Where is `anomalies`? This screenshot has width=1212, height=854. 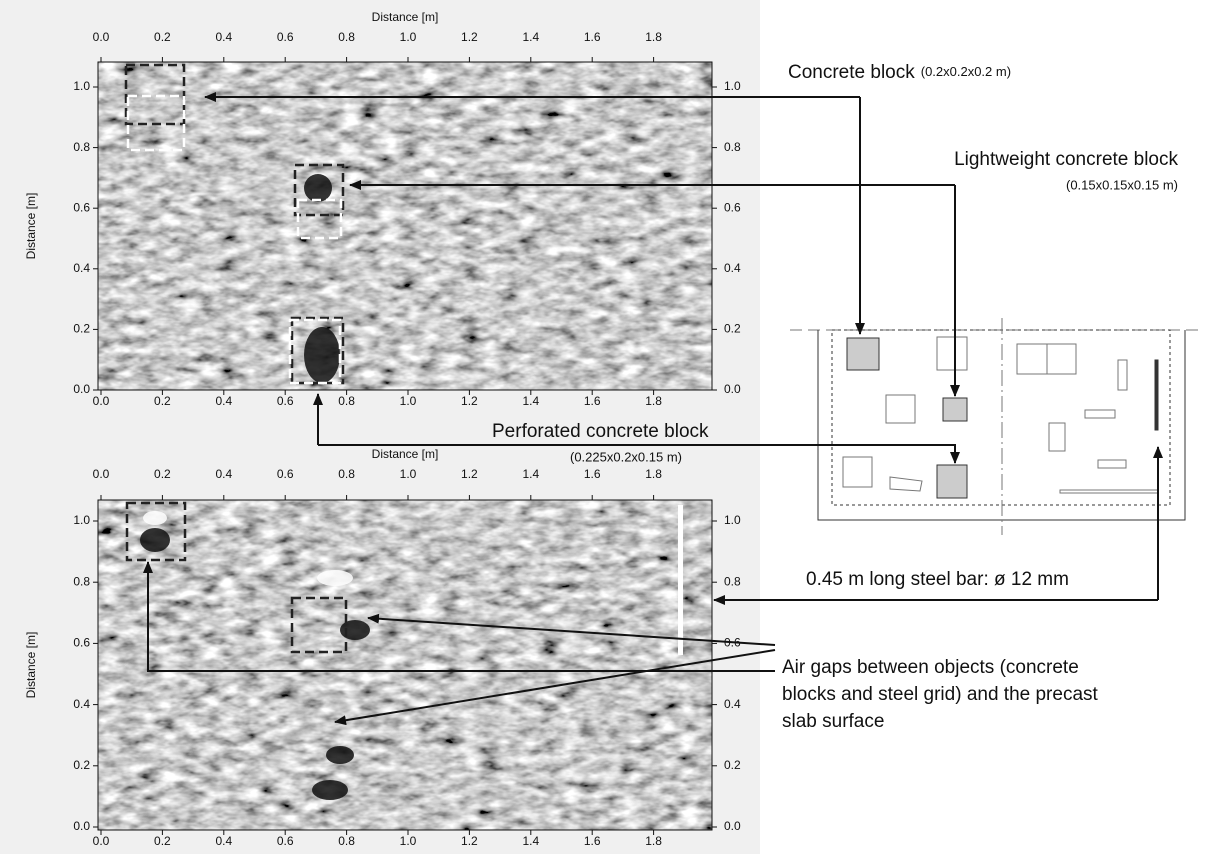
anomalies is located at coordinates (255, 487).